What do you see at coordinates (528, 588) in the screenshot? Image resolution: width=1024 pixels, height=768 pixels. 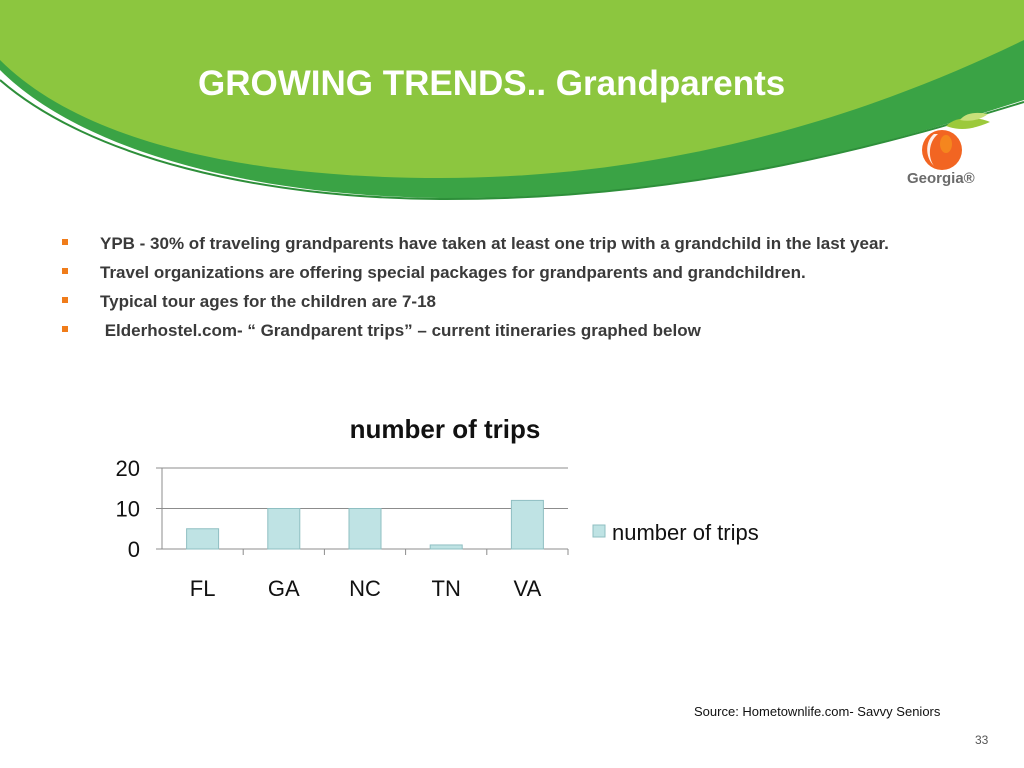 I see `x-tick-label: VA` at bounding box center [528, 588].